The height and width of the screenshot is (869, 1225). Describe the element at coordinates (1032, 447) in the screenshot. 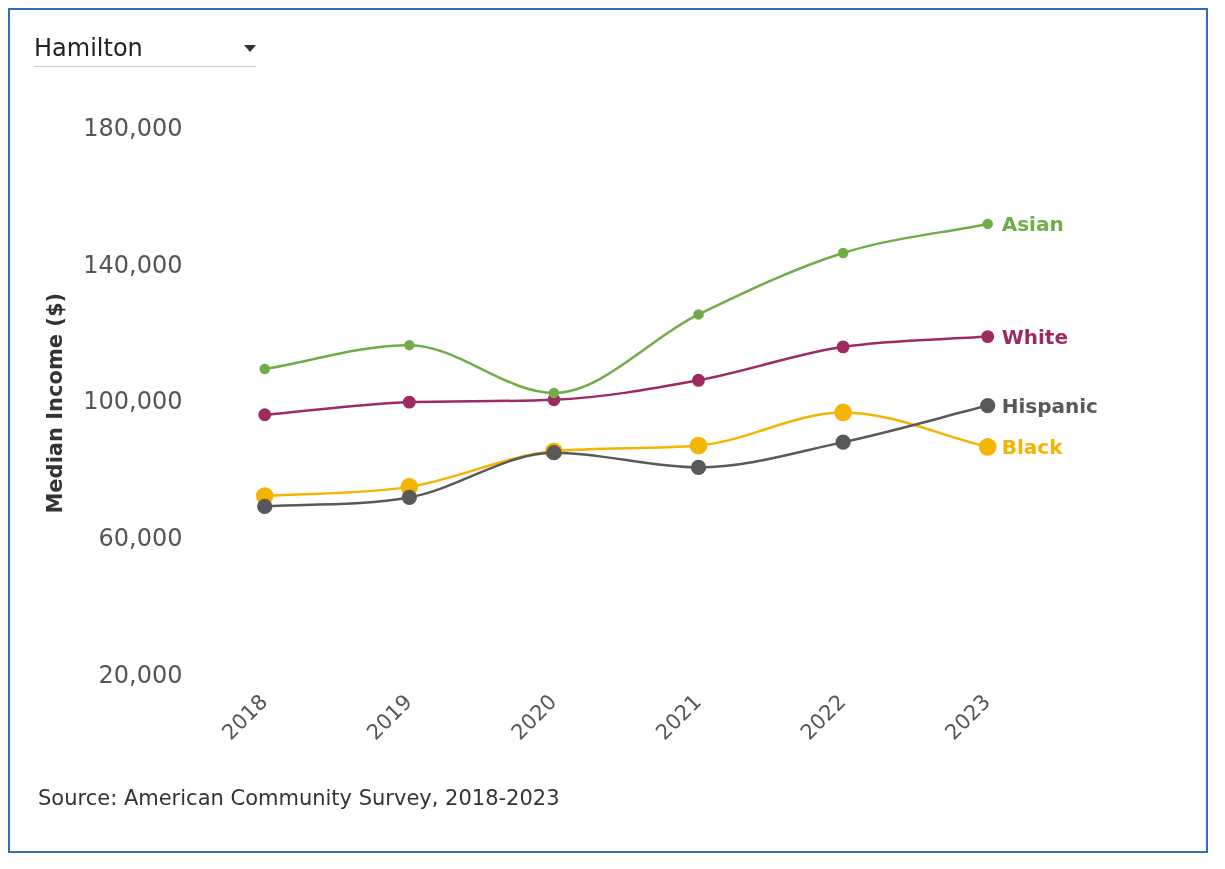

I see `series-label: Black` at that location.